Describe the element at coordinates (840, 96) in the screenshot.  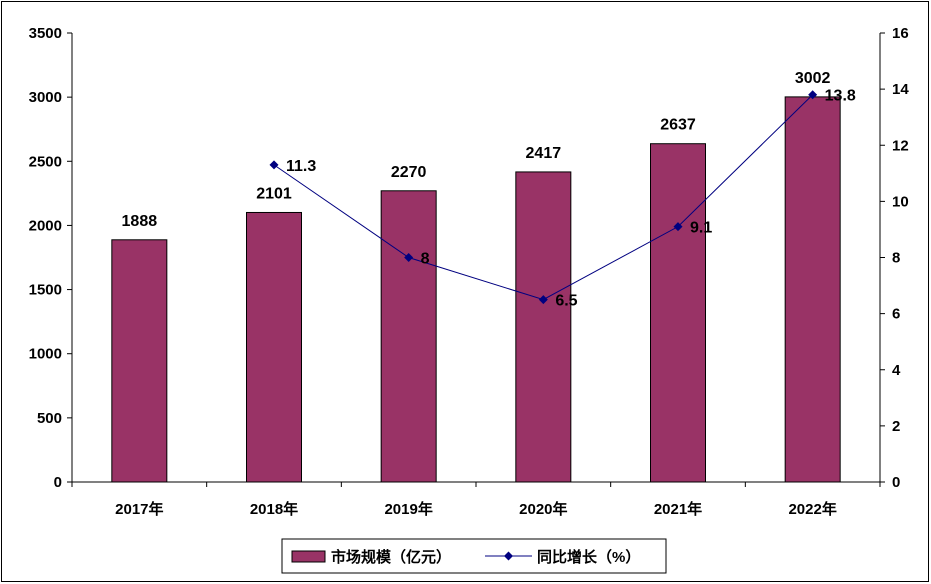
I see `growth-value-label: 13.8` at that location.